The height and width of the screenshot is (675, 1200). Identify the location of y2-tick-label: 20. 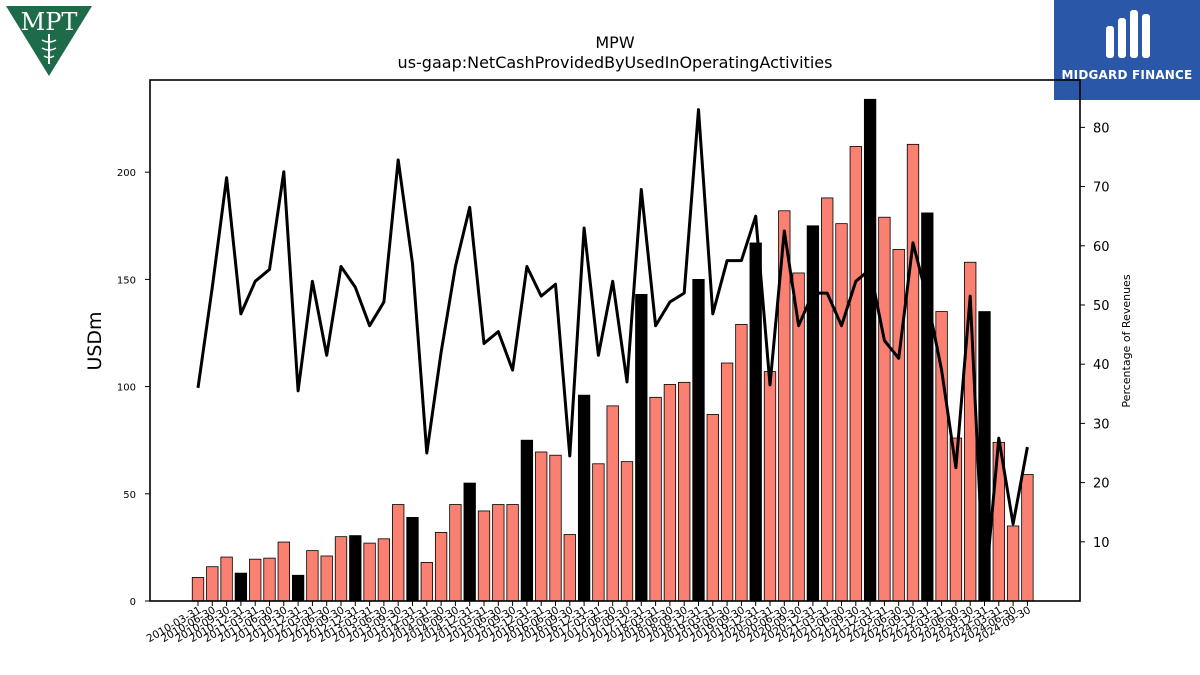
(1101, 484).